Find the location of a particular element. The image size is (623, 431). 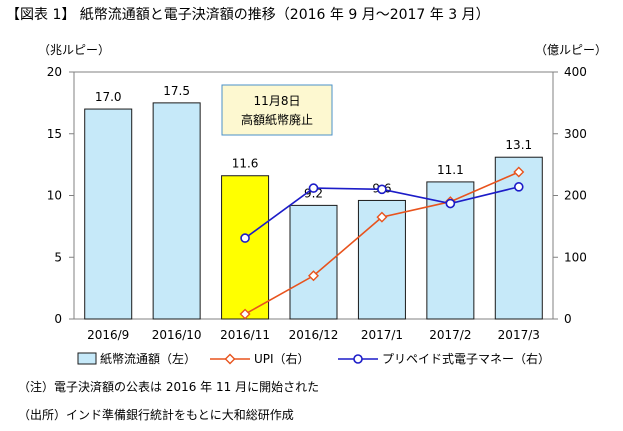

right-axis-tick-label: 100 is located at coordinates (575, 257).